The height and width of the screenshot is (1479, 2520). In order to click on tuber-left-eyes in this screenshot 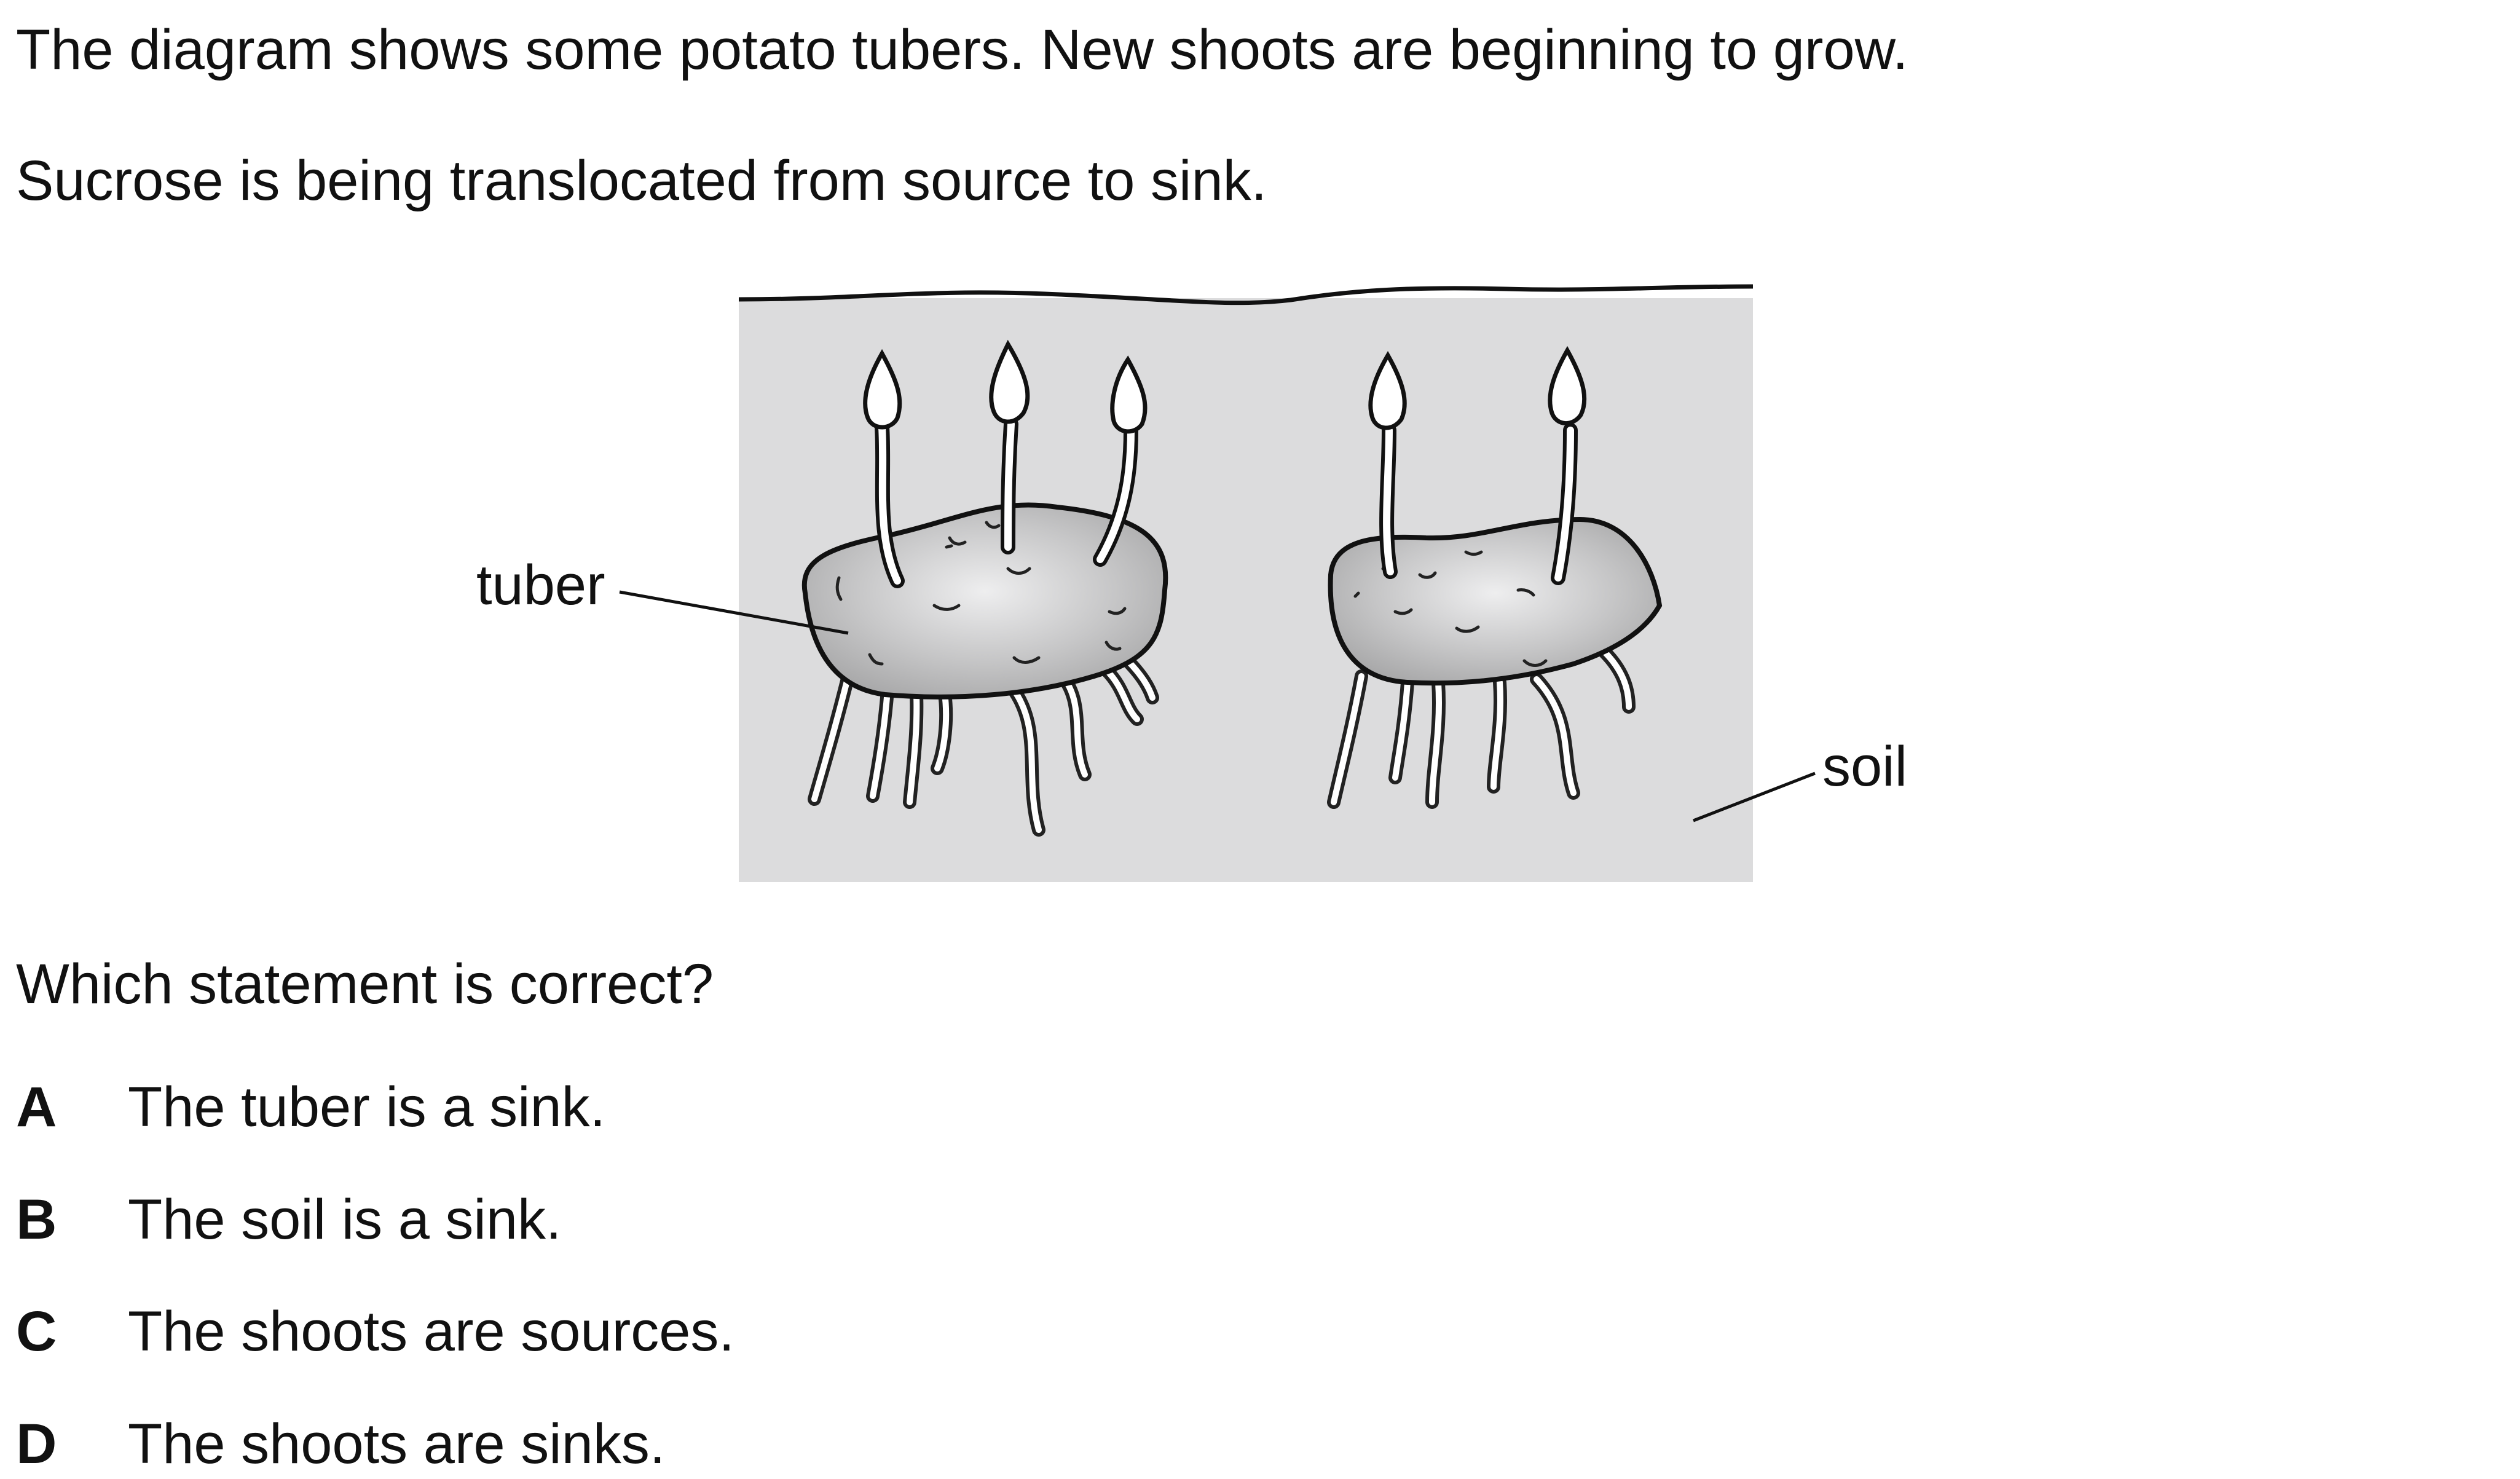, I will do `click(981, 593)`.